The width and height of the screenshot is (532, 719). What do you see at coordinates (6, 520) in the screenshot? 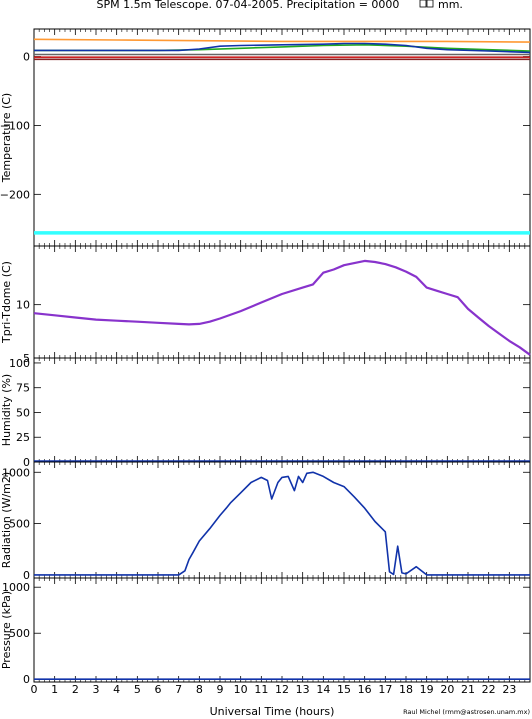
I see `y-axis-label: Radiation (W/m2)` at bounding box center [6, 520].